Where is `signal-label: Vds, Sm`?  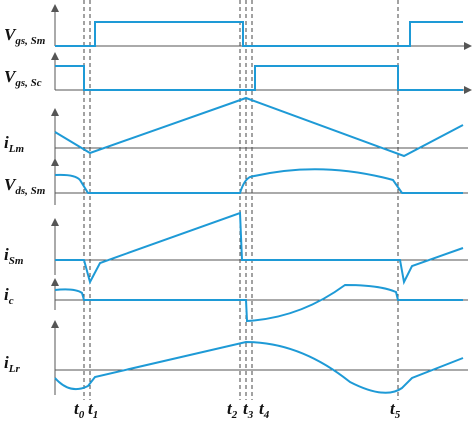 signal-label: Vds, Sm is located at coordinates (25, 186).